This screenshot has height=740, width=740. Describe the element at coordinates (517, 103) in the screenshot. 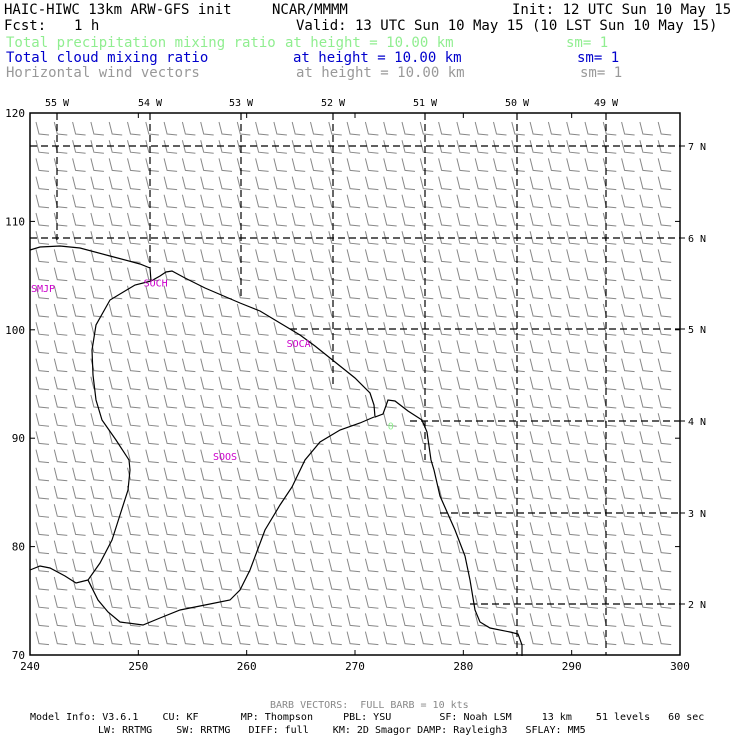

I see `longitude-label: 50 W` at that location.